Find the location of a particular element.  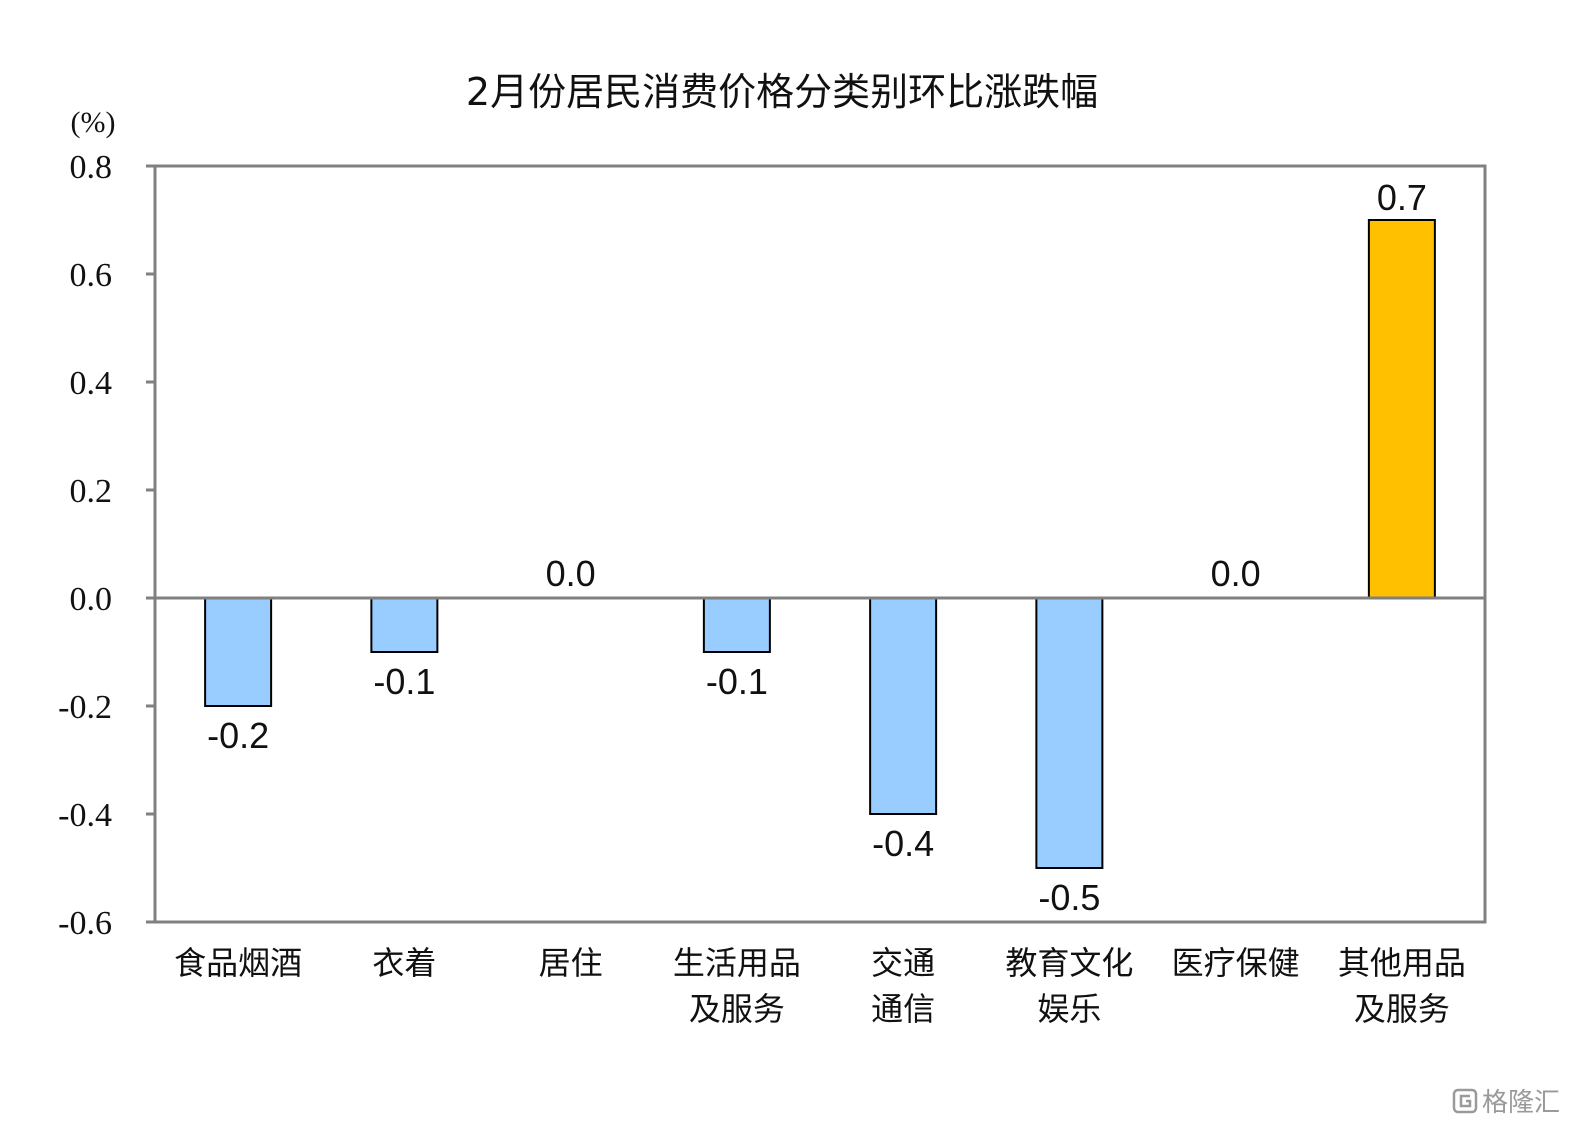

watermark: 格隆汇 is located at coordinates (1506, 1103).